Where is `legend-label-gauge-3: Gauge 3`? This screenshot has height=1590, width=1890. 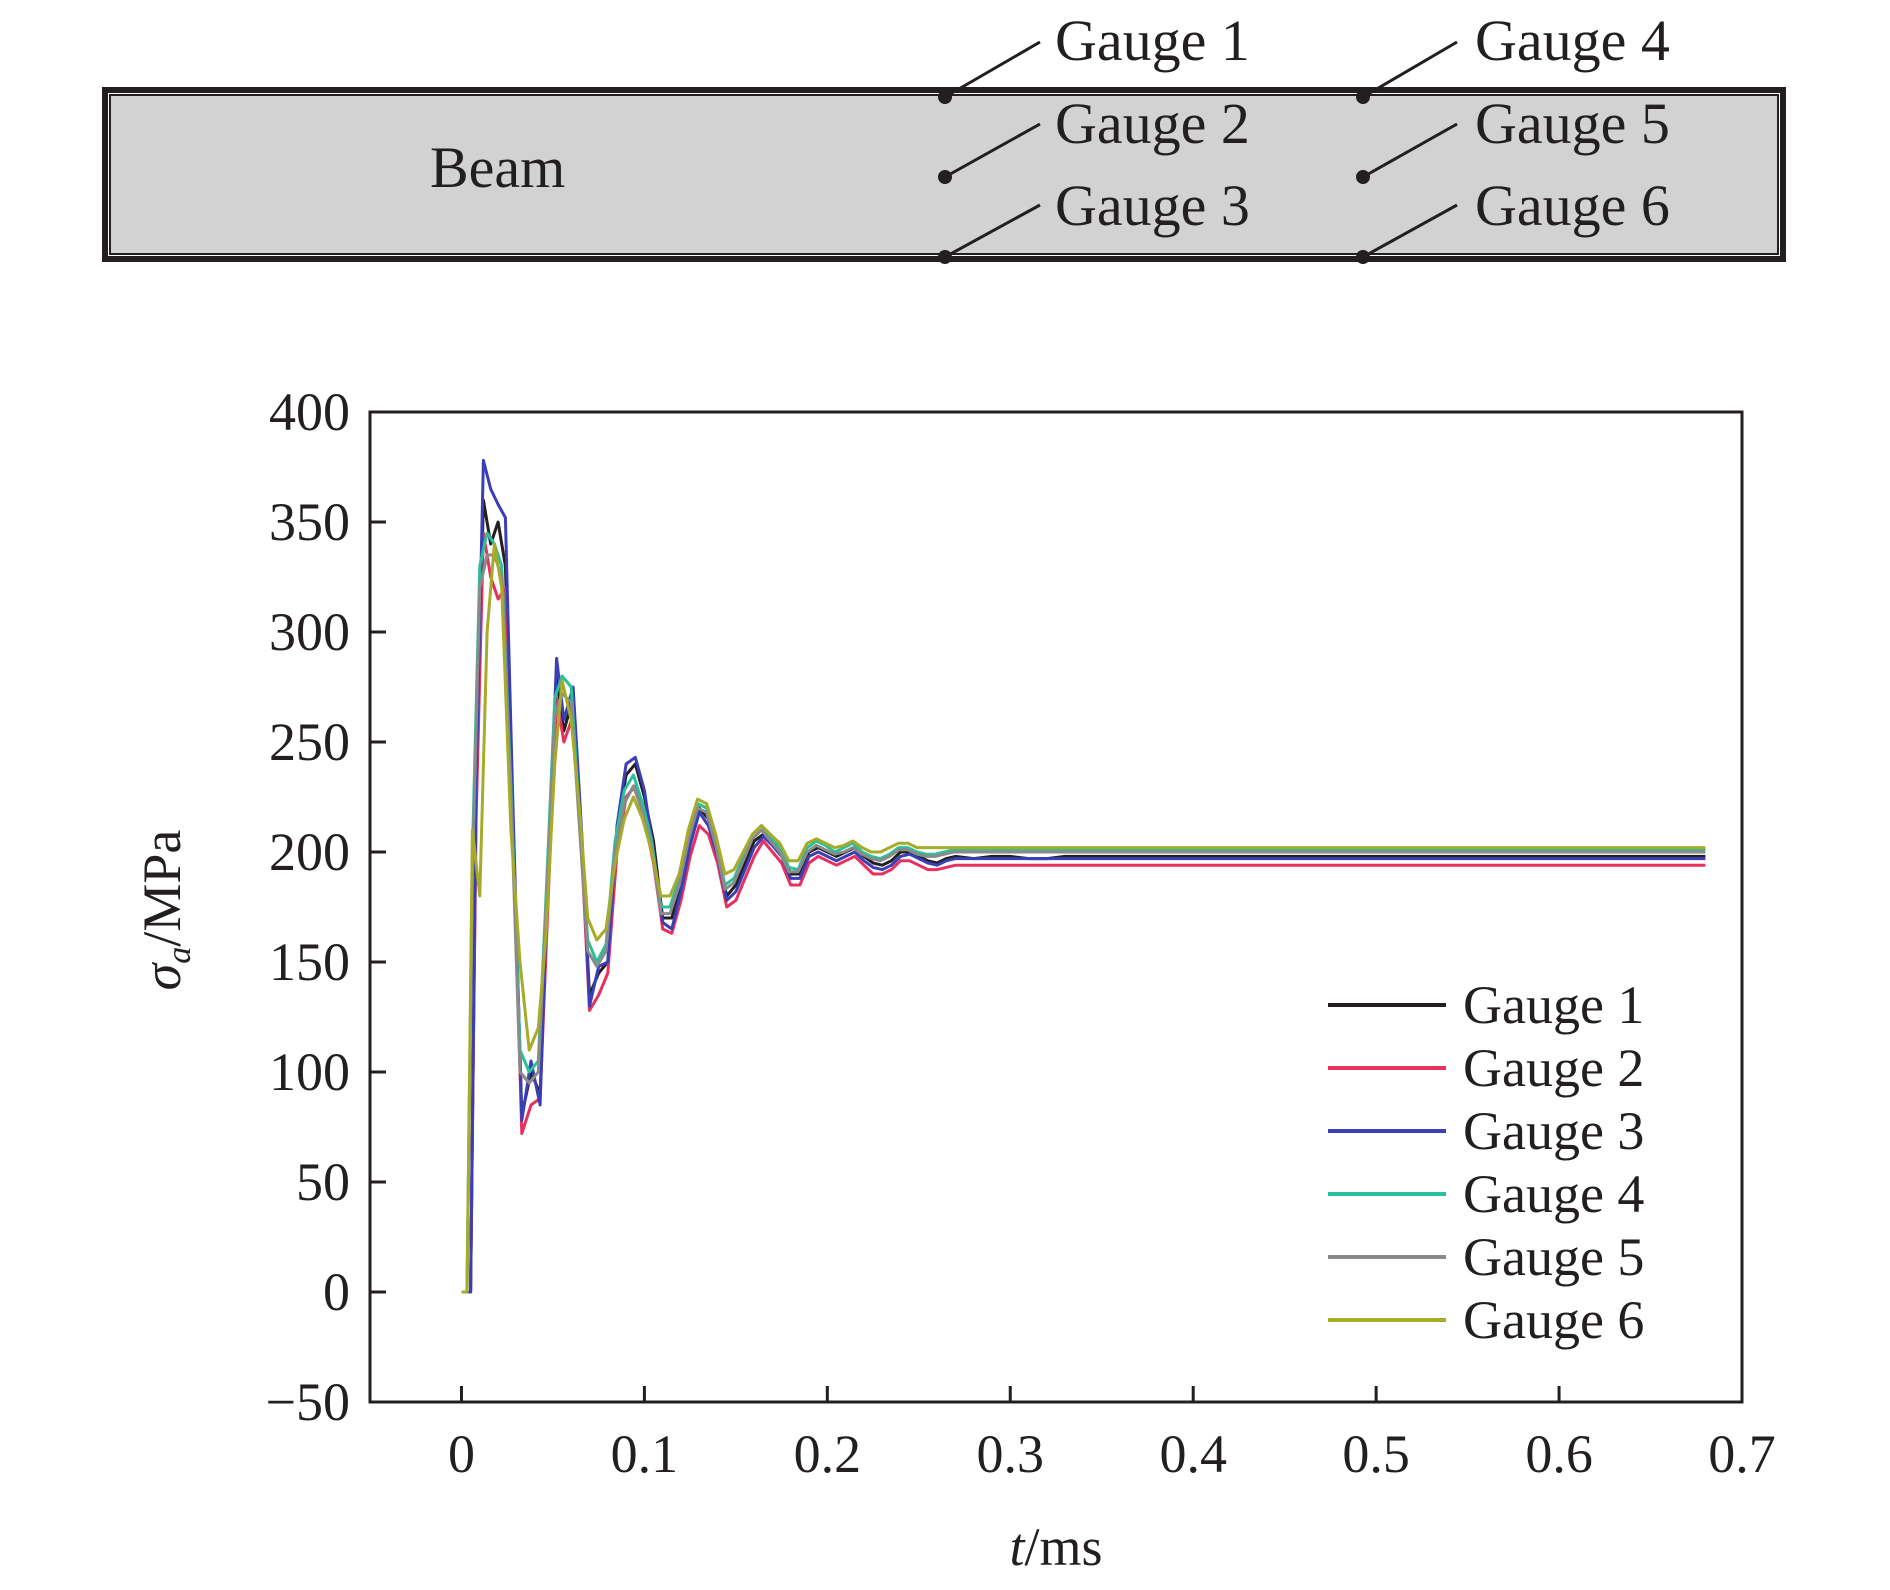
legend-label-gauge-3: Gauge 3 is located at coordinates (1553, 1131).